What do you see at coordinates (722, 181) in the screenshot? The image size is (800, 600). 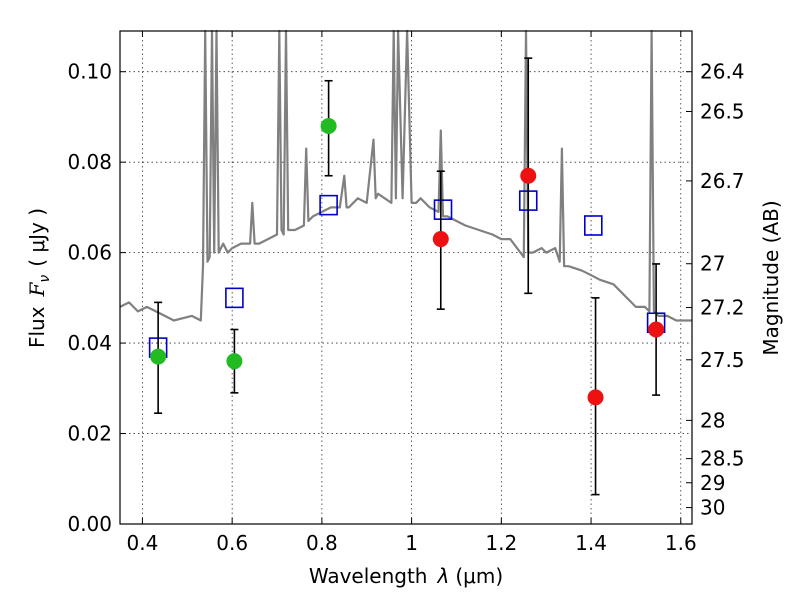 I see `y2-tick-label: 26.7` at bounding box center [722, 181].